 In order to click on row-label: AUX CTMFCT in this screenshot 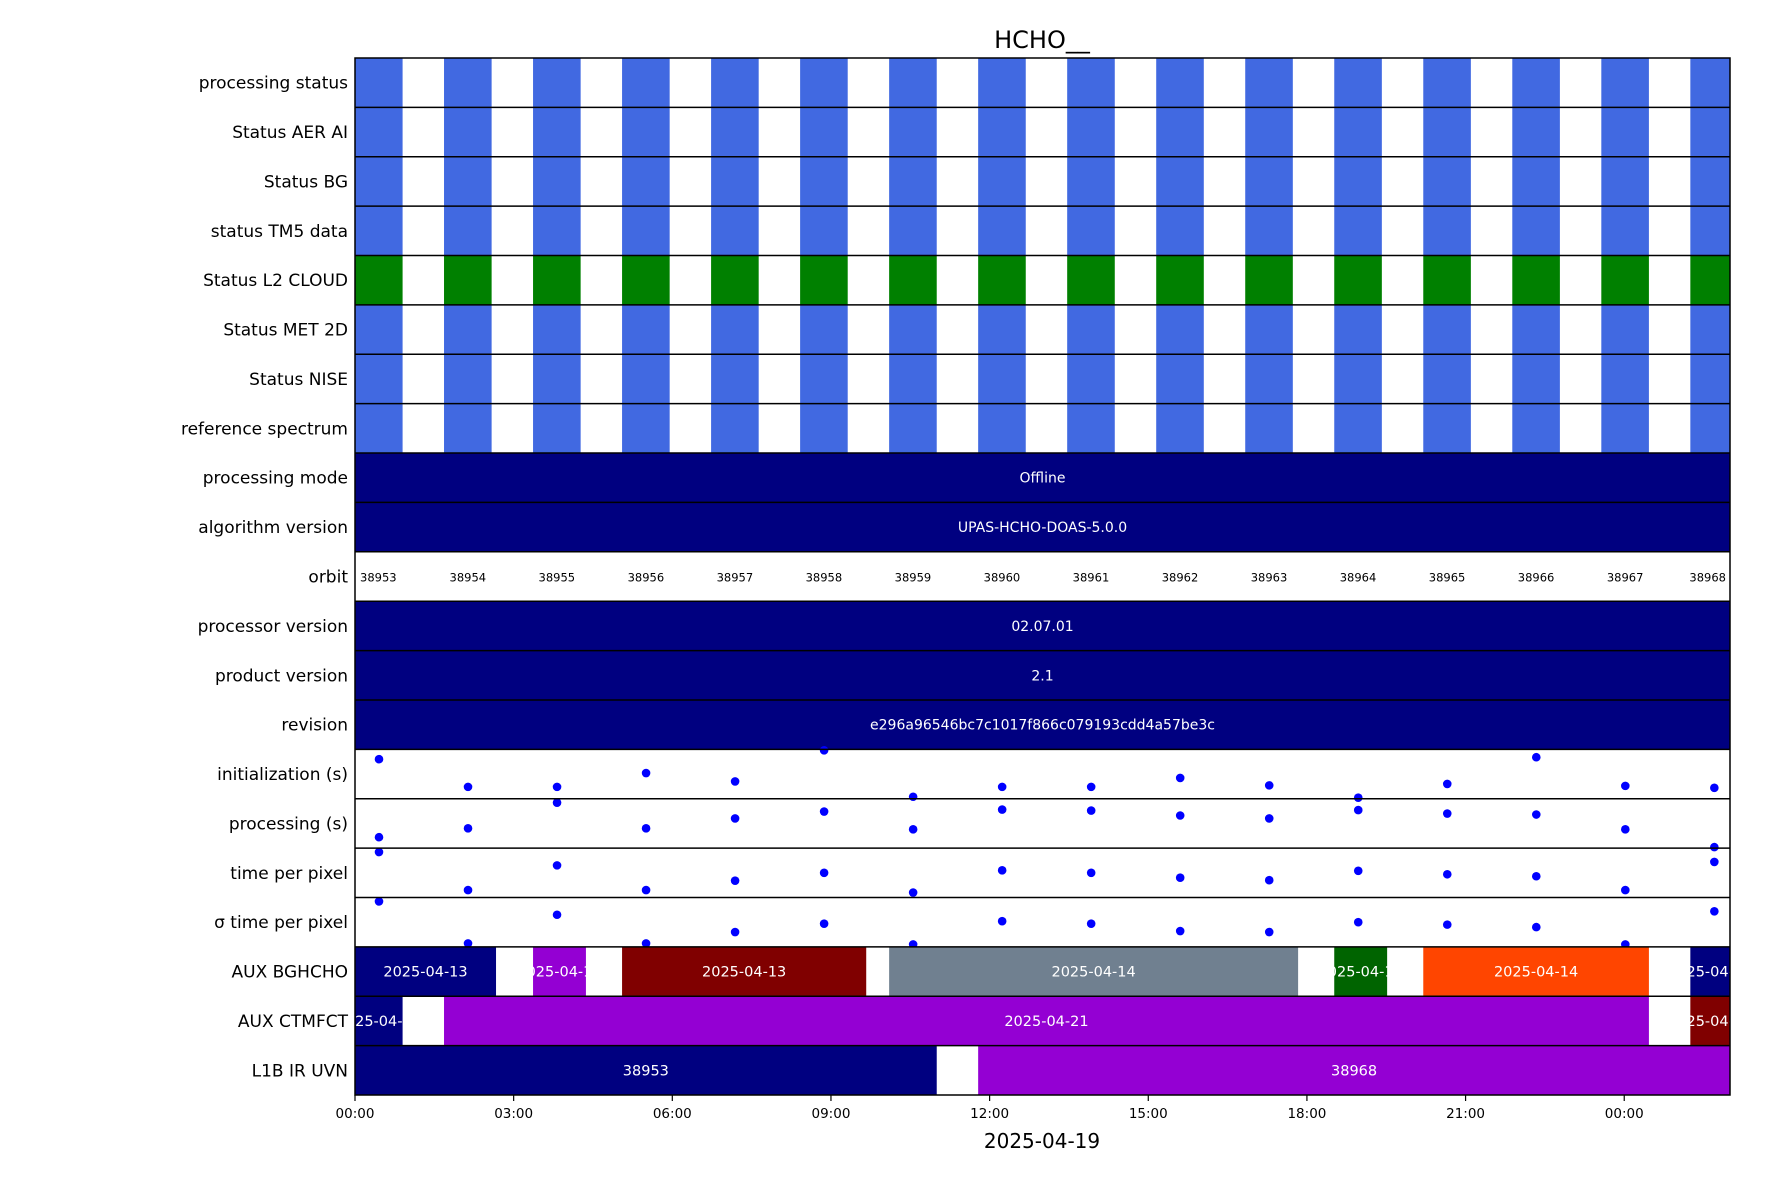, I will do `click(293, 1022)`.